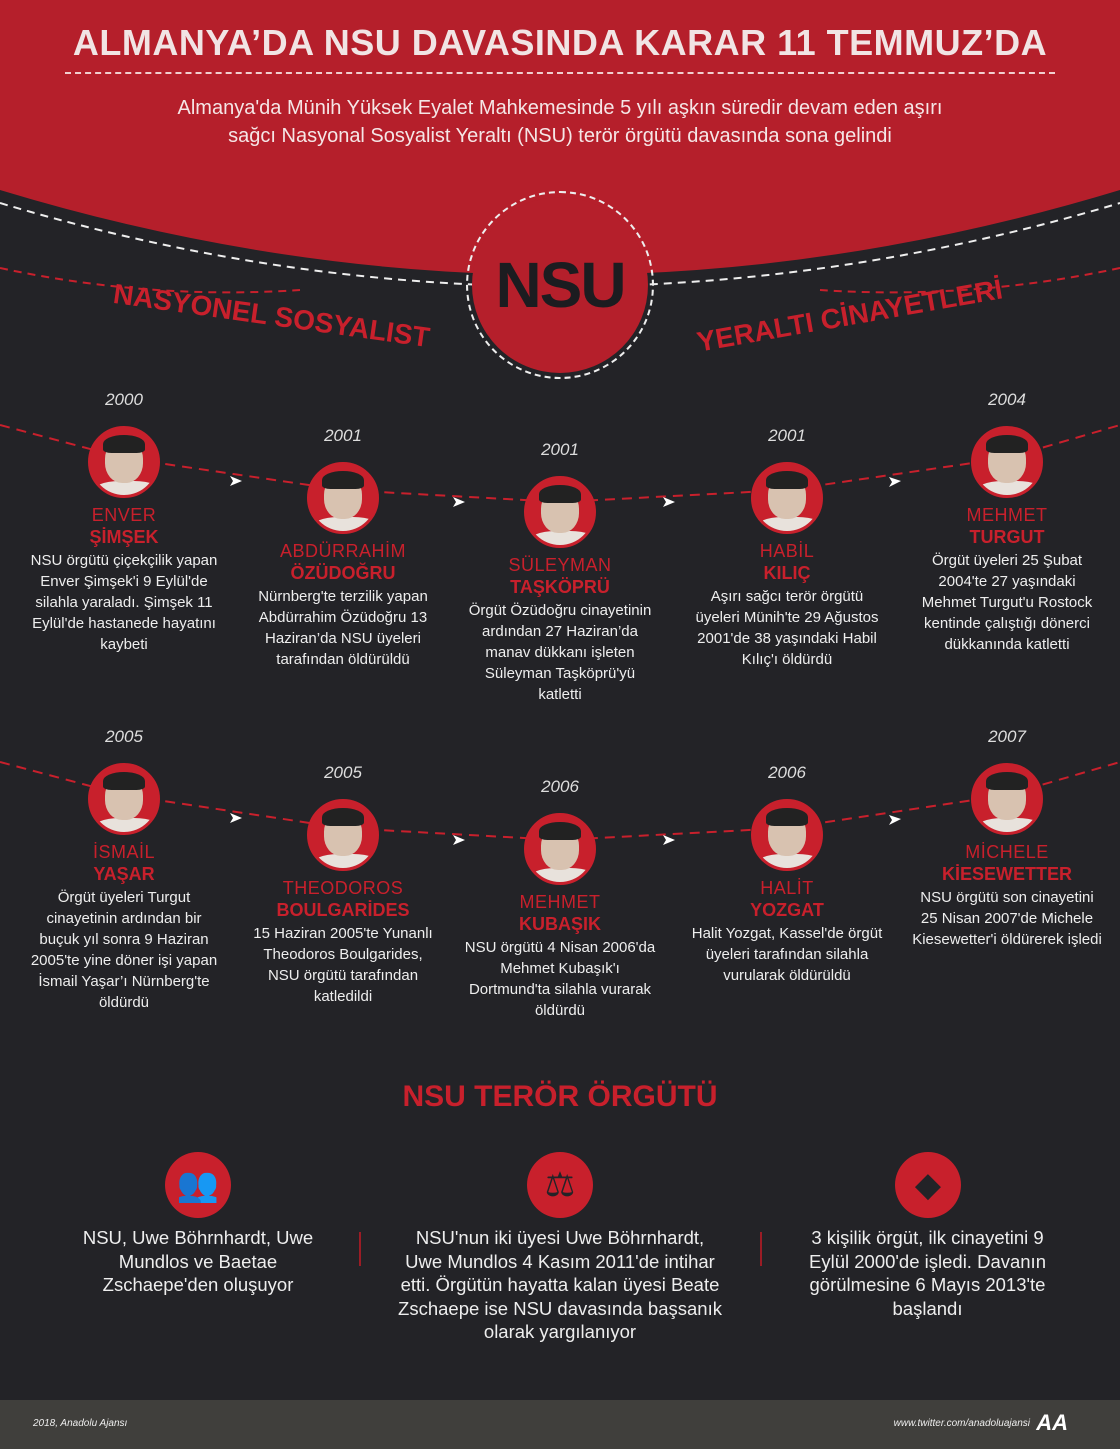 The image size is (1120, 1449). What do you see at coordinates (560, 565) in the screenshot?
I see `victim-first-name: SÜLEYMAN` at bounding box center [560, 565].